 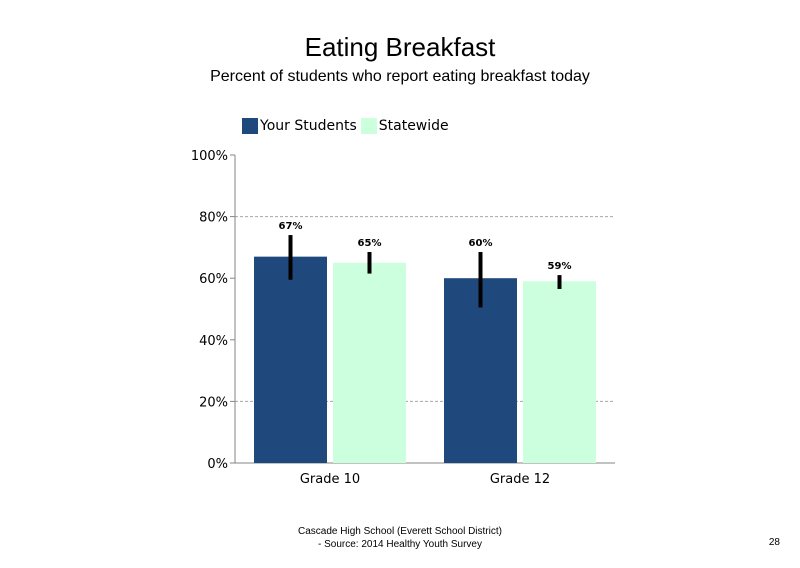 What do you see at coordinates (368, 126) in the screenshot?
I see `legend-swatch-statewide` at bounding box center [368, 126].